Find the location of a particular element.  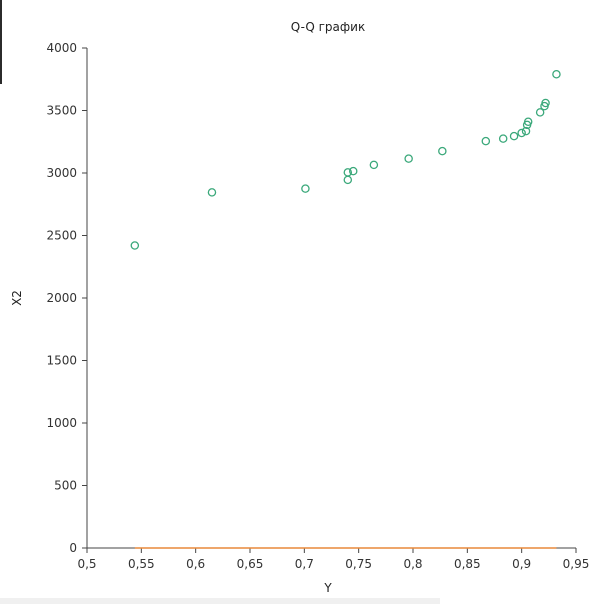

x-tick-label: 0,9 is located at coordinates (521, 564).